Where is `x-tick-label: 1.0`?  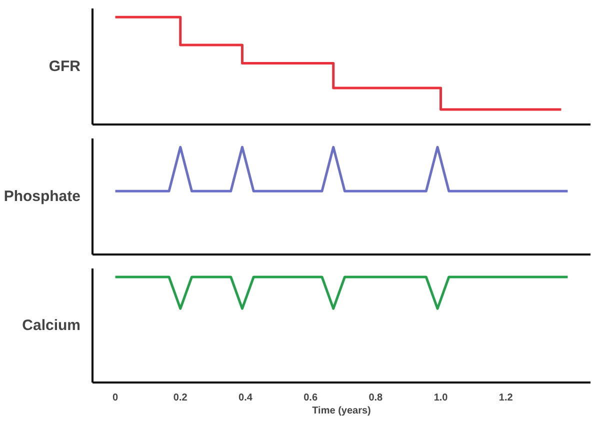 x-tick-label: 1.0 is located at coordinates (441, 398).